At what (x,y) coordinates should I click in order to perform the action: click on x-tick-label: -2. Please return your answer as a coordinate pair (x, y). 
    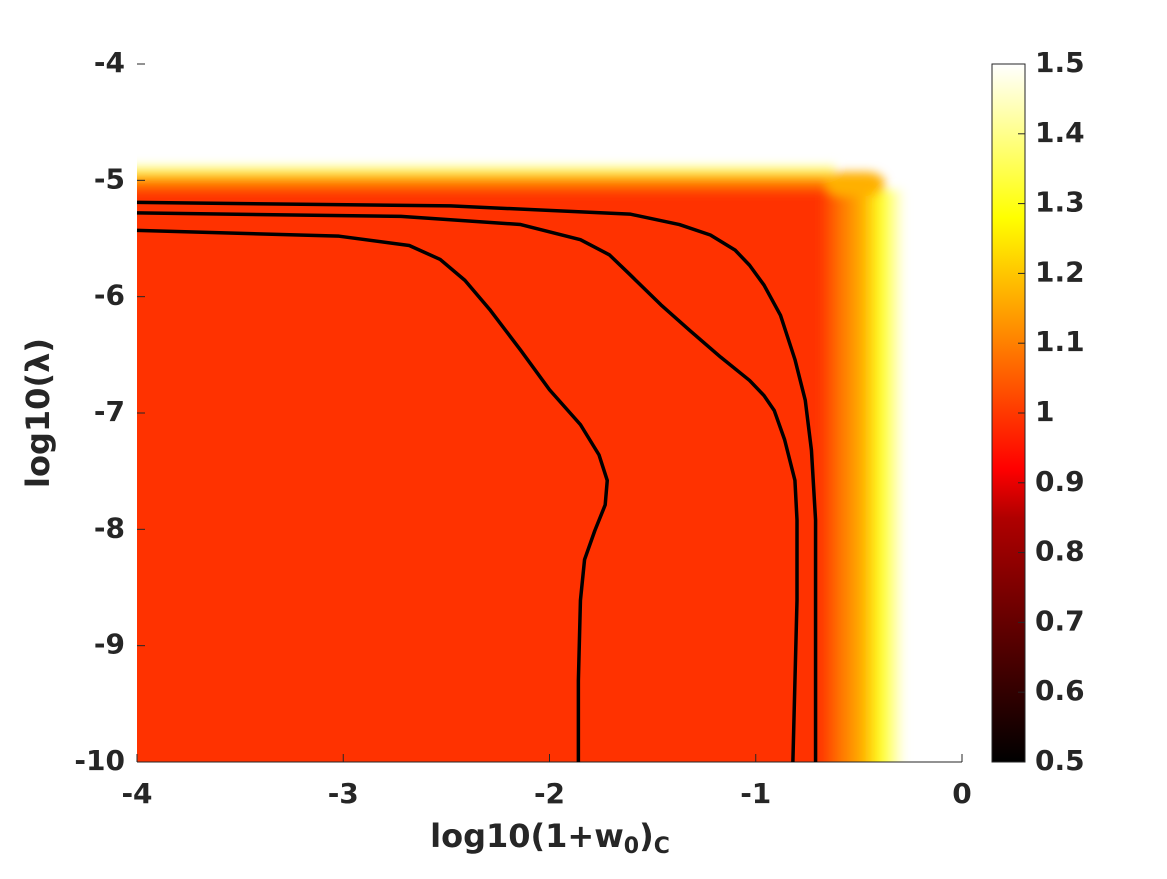
    Looking at the image, I should click on (549, 793).